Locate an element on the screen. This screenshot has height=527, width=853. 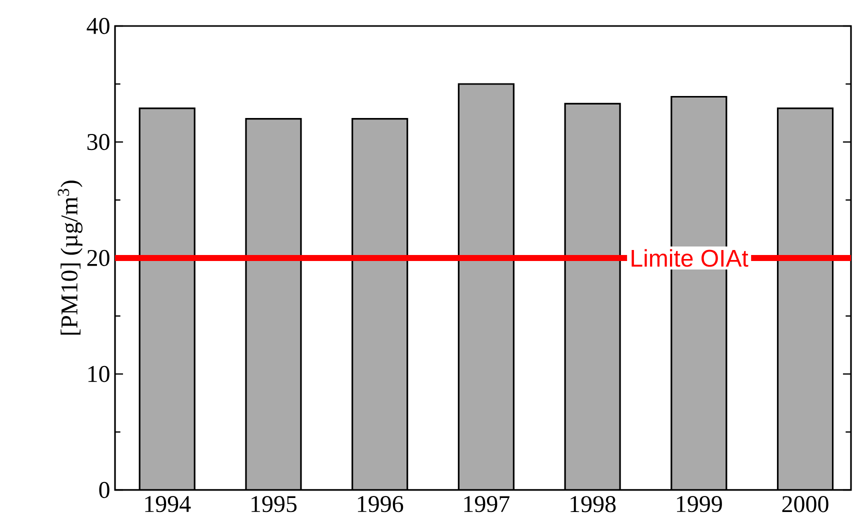
x-tick-label: 1998 is located at coordinates (593, 504).